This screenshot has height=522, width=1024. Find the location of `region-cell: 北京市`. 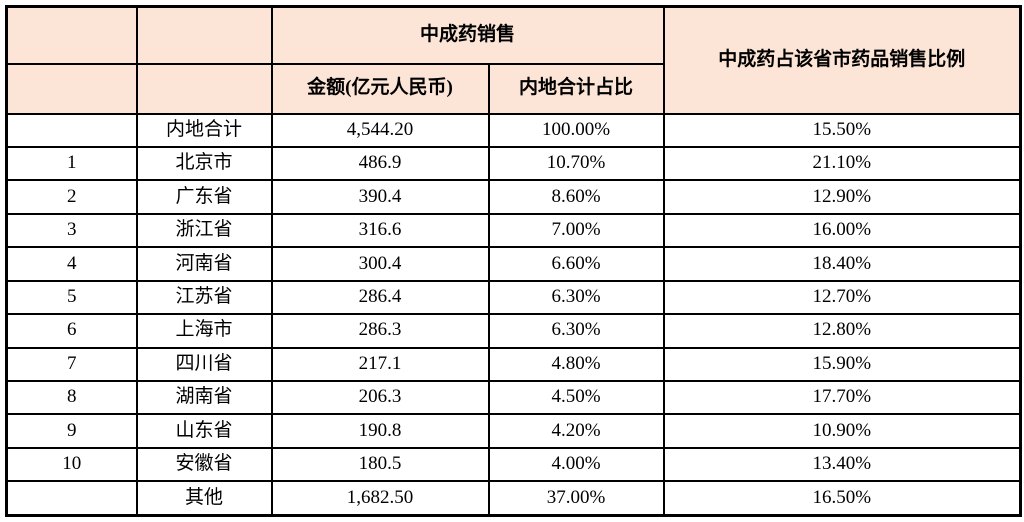

region-cell: 北京市 is located at coordinates (204, 163).